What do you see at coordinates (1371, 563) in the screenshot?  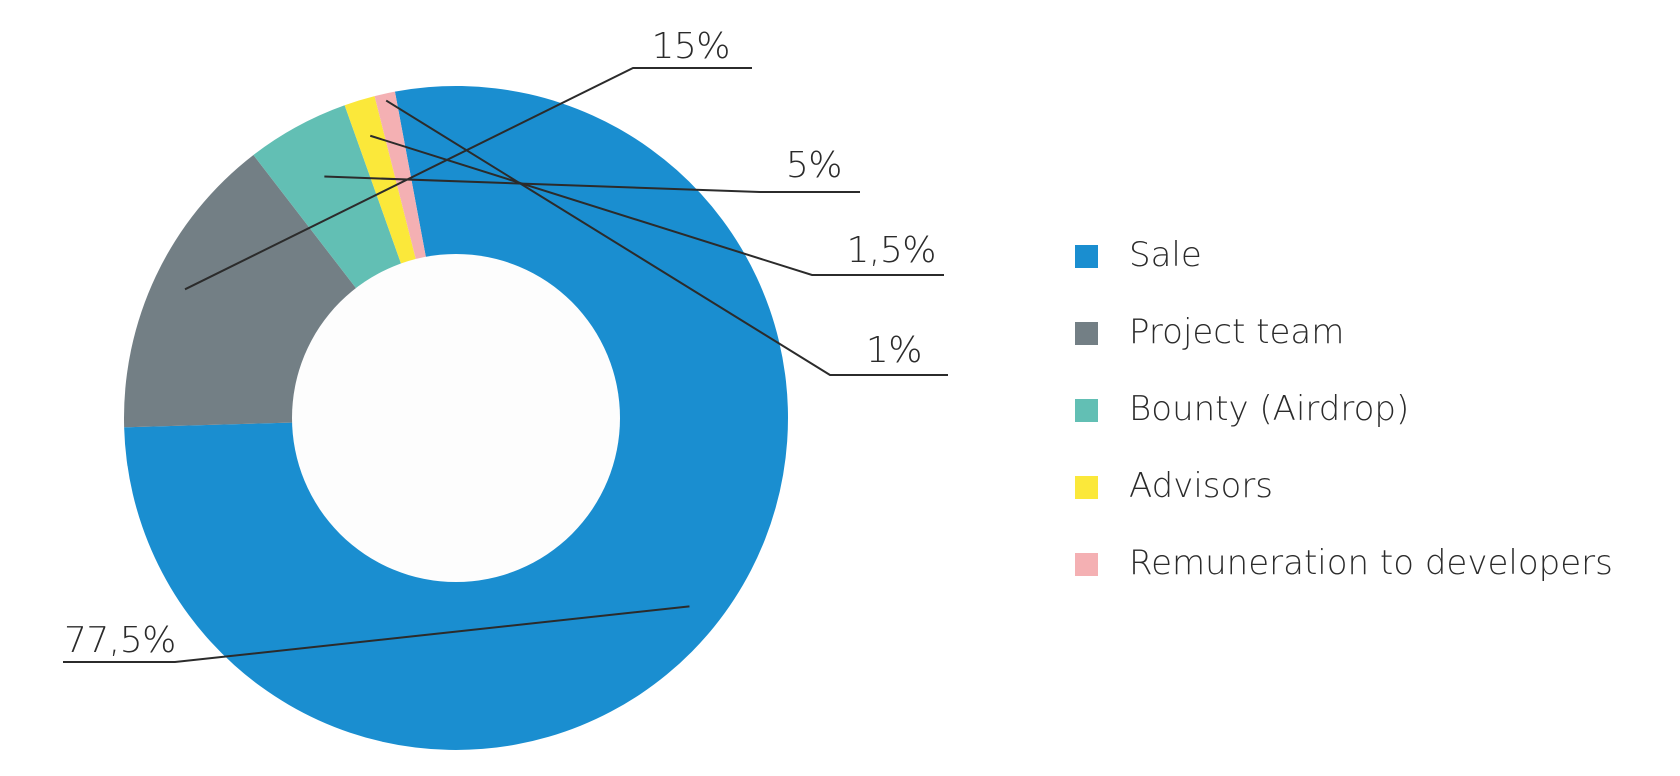 I see `legend-label: Remuneration to developers` at bounding box center [1371, 563].